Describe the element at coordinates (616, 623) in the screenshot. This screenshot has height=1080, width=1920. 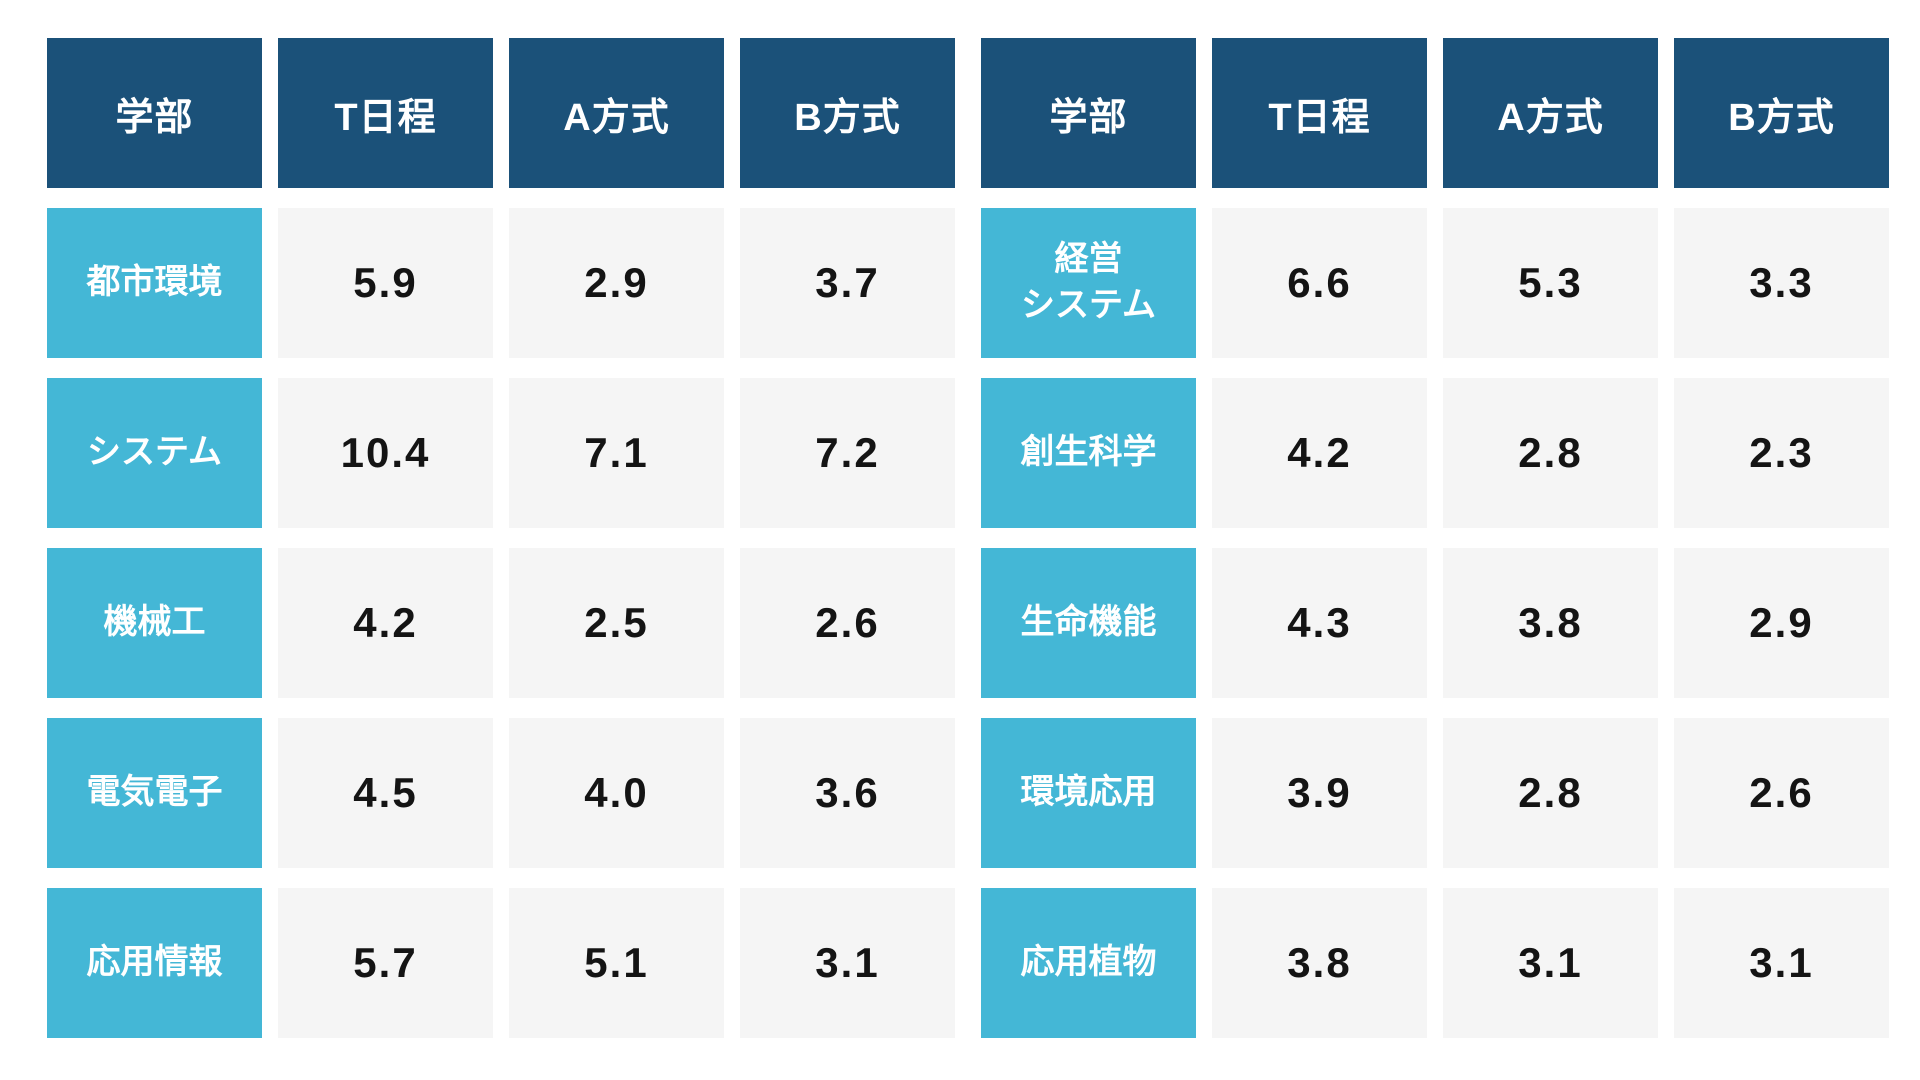
I see `value-cell: 2.5` at that location.